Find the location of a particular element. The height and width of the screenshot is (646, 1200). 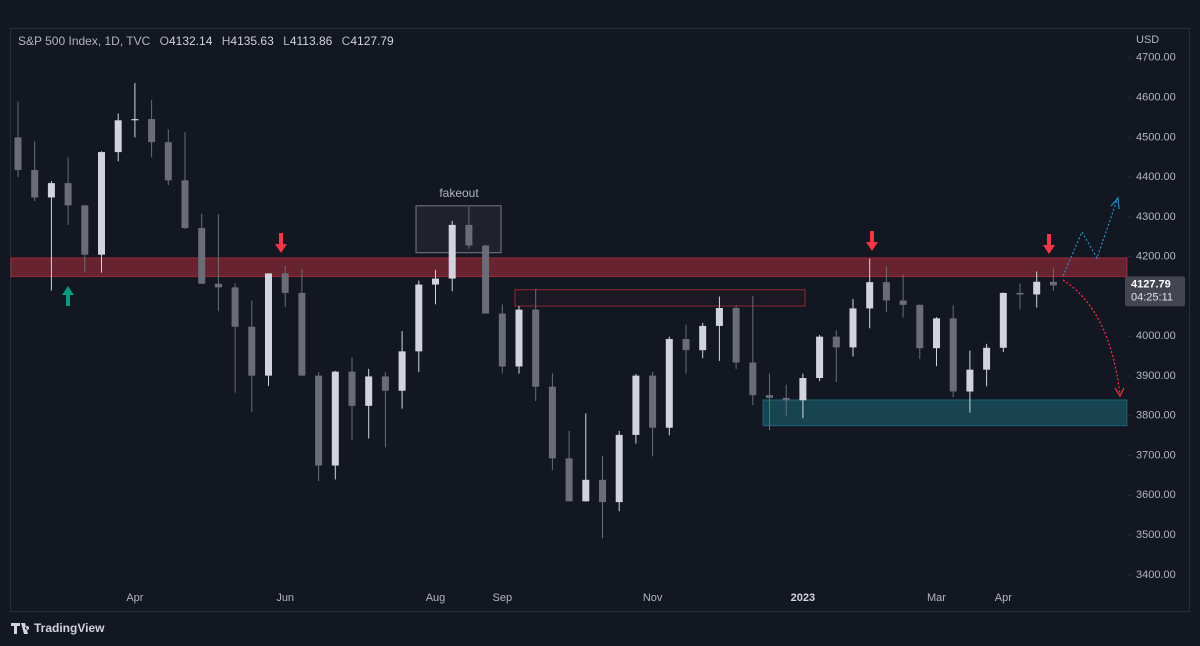

y-tick-label: 3500.00 is located at coordinates (1156, 535).